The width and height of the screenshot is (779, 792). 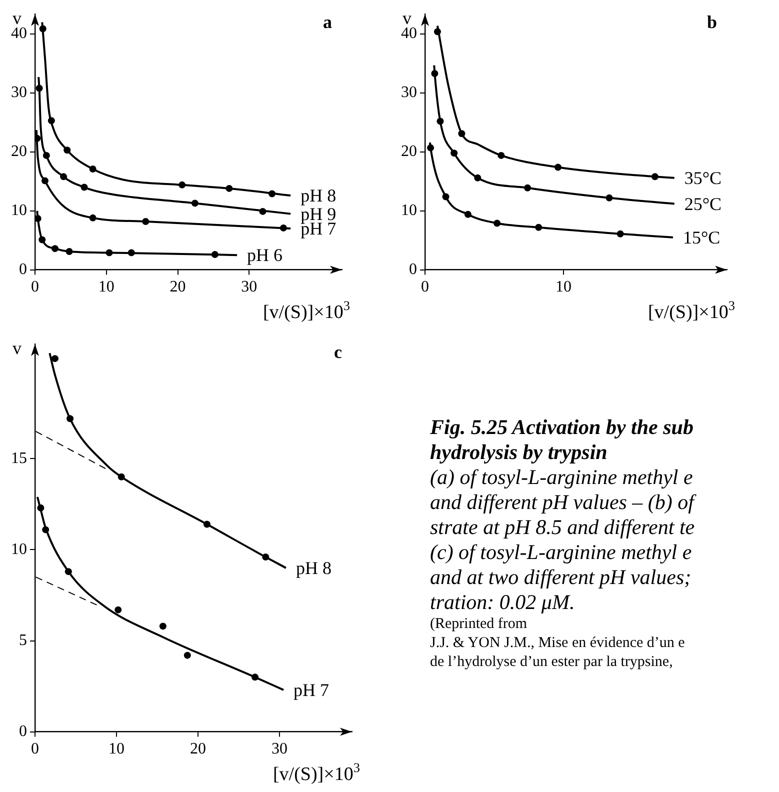 What do you see at coordinates (711, 22) in the screenshot?
I see `chart-title: b` at bounding box center [711, 22].